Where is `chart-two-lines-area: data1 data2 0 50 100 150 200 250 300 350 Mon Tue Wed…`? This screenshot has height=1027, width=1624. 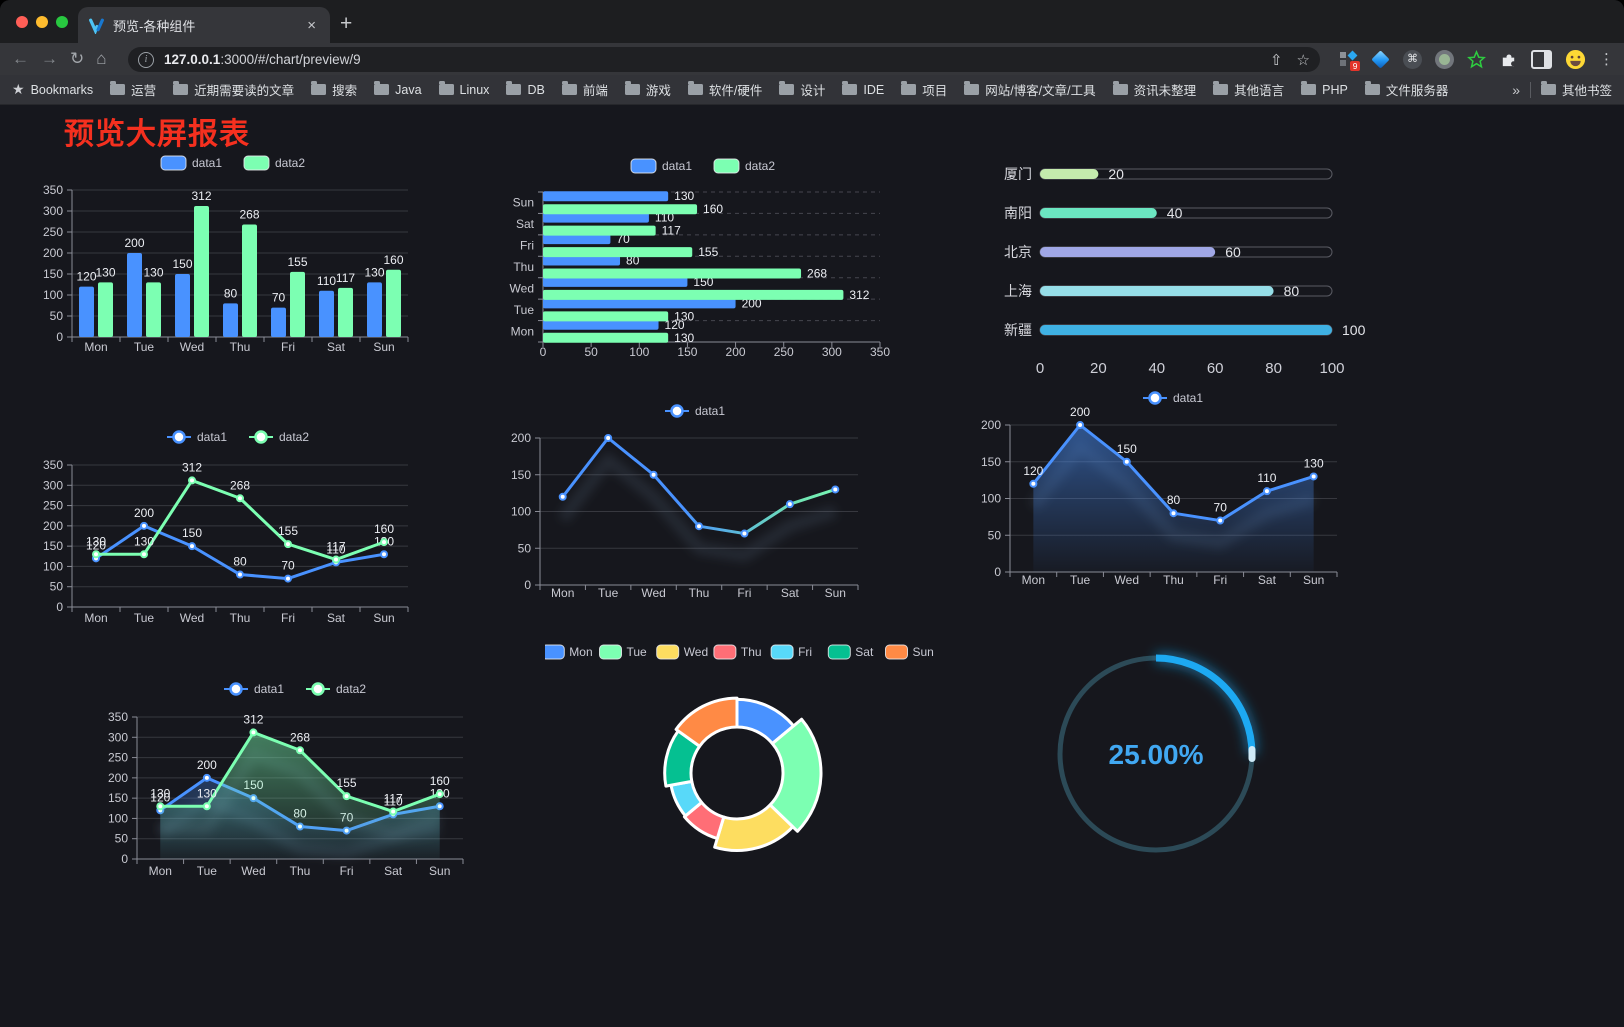 chart-two-lines-area: data1 data2 0 50 100 150 200 250 300 350 Mon Tue Wed… is located at coordinates (300, 782).